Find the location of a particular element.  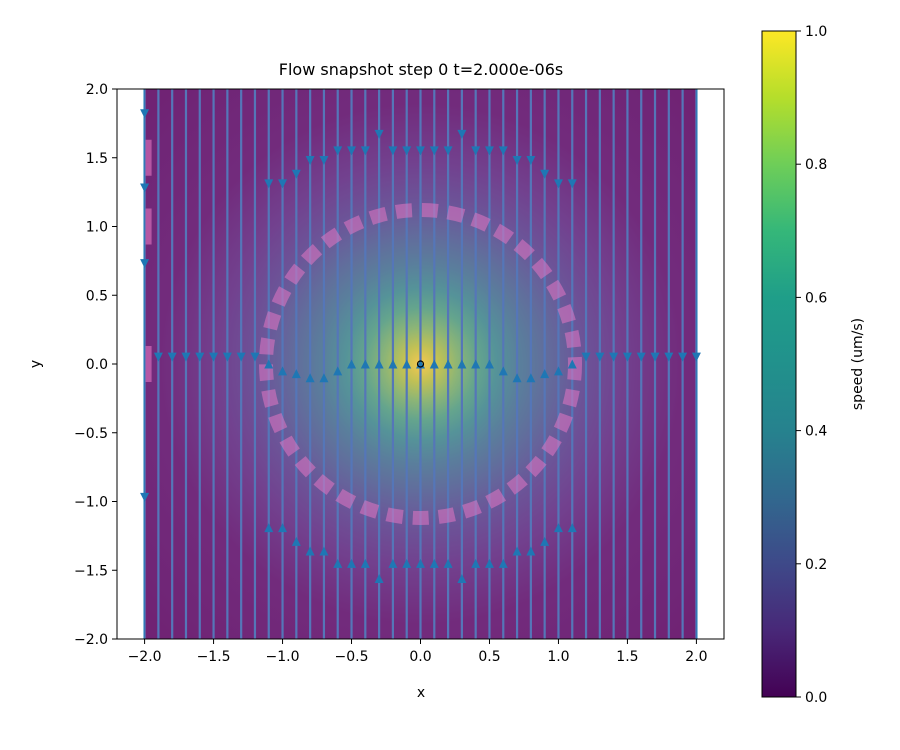

y-tick-label: −1.5 is located at coordinates (91, 571).